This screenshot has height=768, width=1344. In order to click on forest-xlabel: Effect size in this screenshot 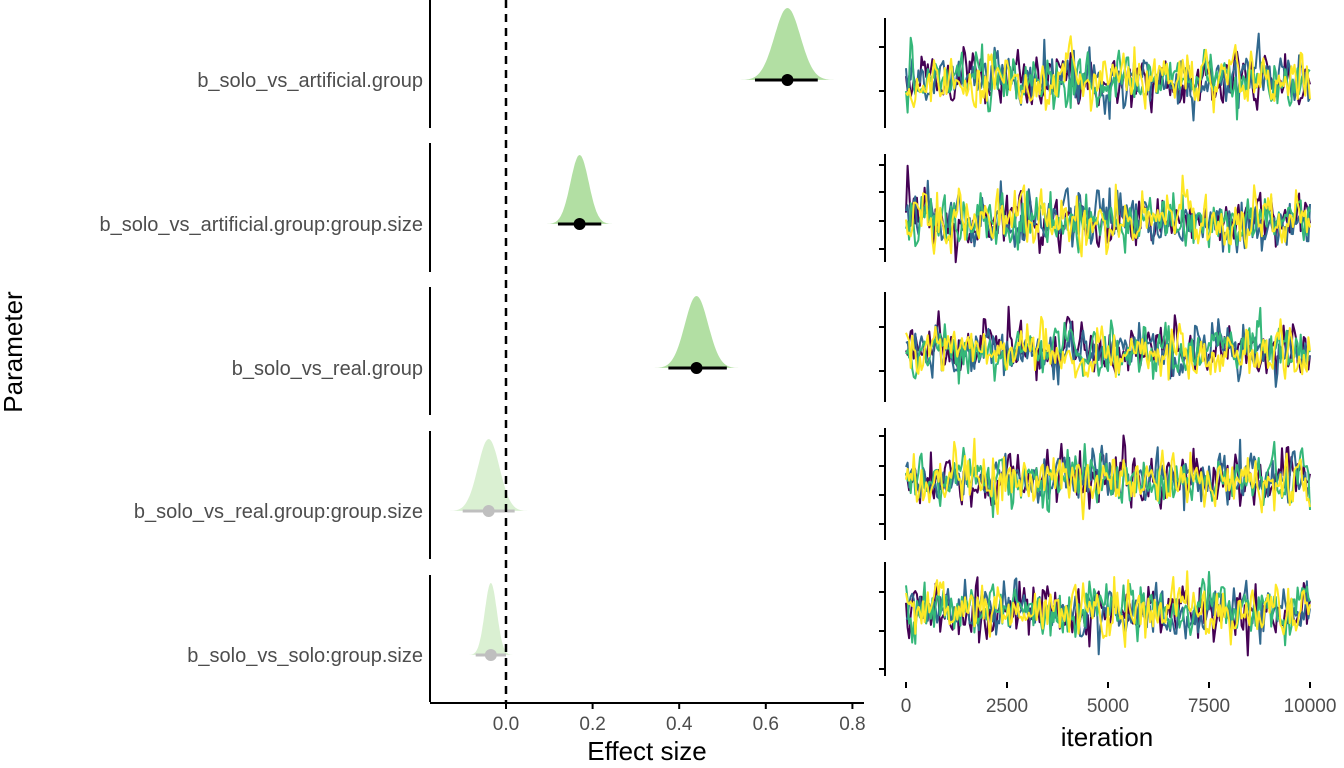, I will do `click(646, 751)`.